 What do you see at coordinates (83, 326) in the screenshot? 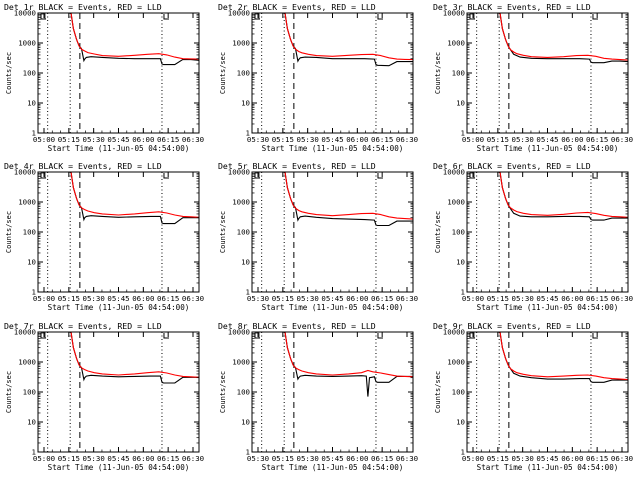
I see `panel-title: Det 7r BLACK = Events, RED = LLD` at bounding box center [83, 326].